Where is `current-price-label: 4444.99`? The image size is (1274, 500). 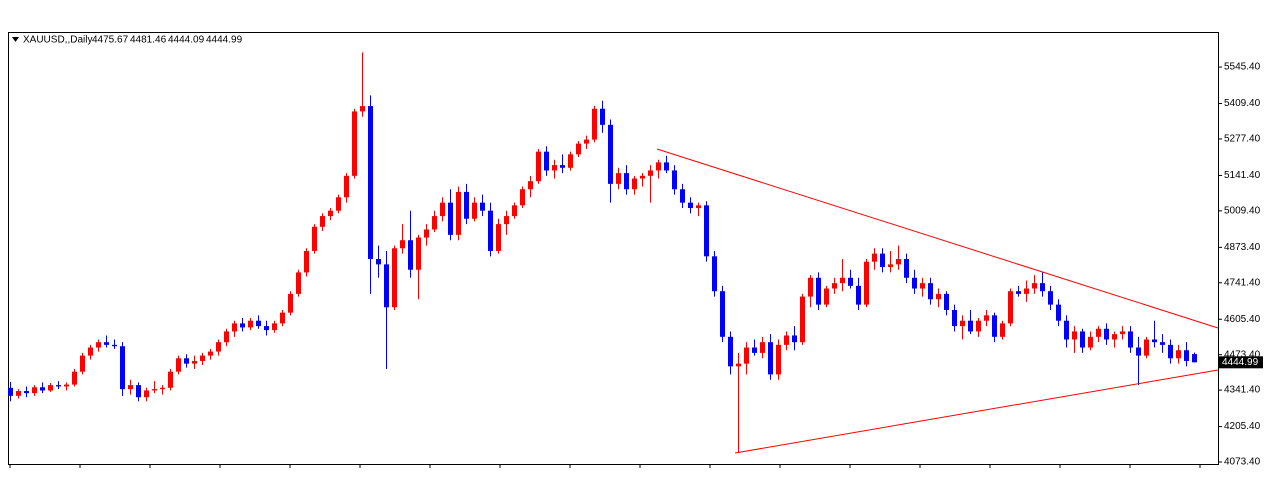 current-price-label: 4444.99 is located at coordinates (1240, 362).